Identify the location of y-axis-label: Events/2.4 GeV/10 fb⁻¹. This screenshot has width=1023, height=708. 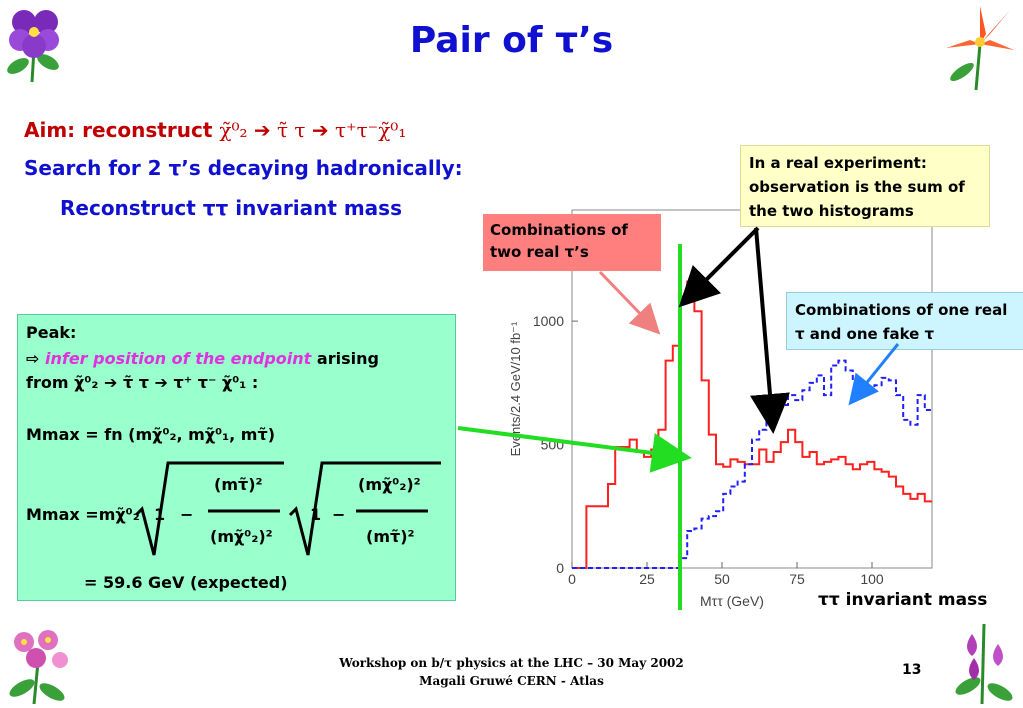
(515, 388).